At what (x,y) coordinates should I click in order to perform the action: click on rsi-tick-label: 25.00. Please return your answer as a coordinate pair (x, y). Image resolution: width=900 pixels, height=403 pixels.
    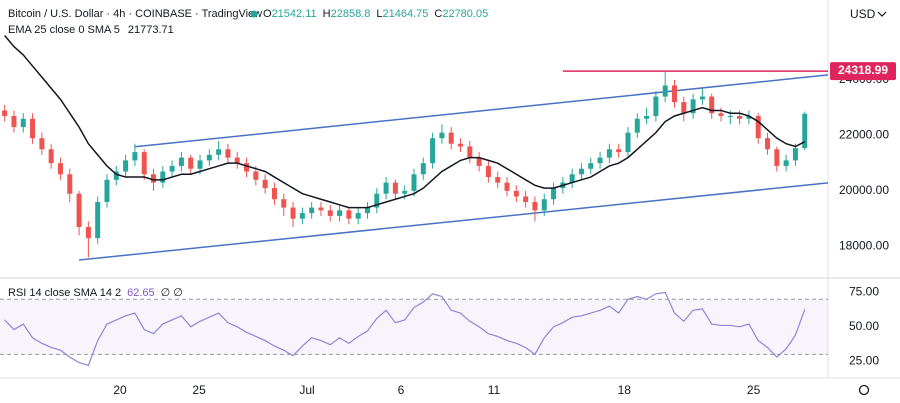
    Looking at the image, I should click on (864, 360).